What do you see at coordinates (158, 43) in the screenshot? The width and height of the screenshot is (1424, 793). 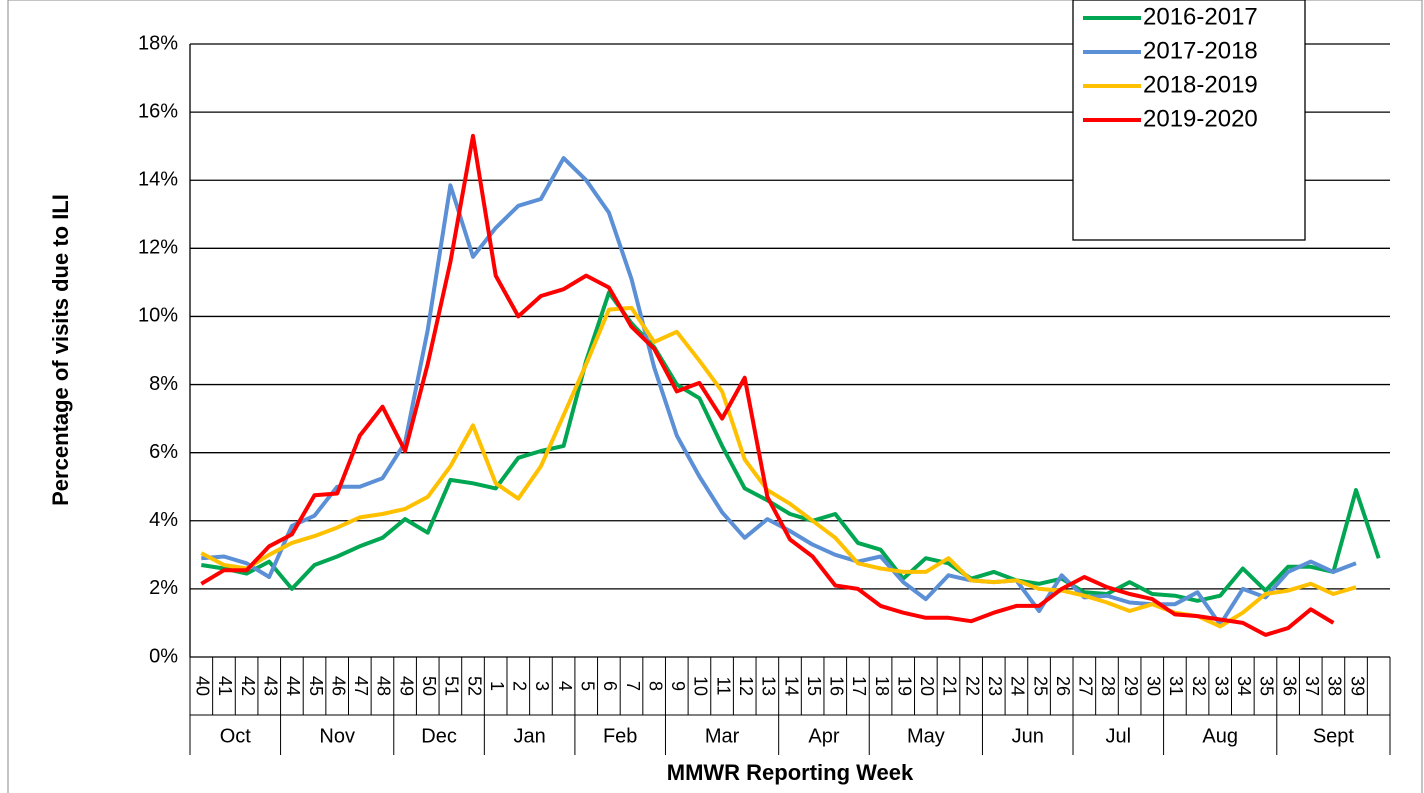 I see `y-tick-label: 18%` at bounding box center [158, 43].